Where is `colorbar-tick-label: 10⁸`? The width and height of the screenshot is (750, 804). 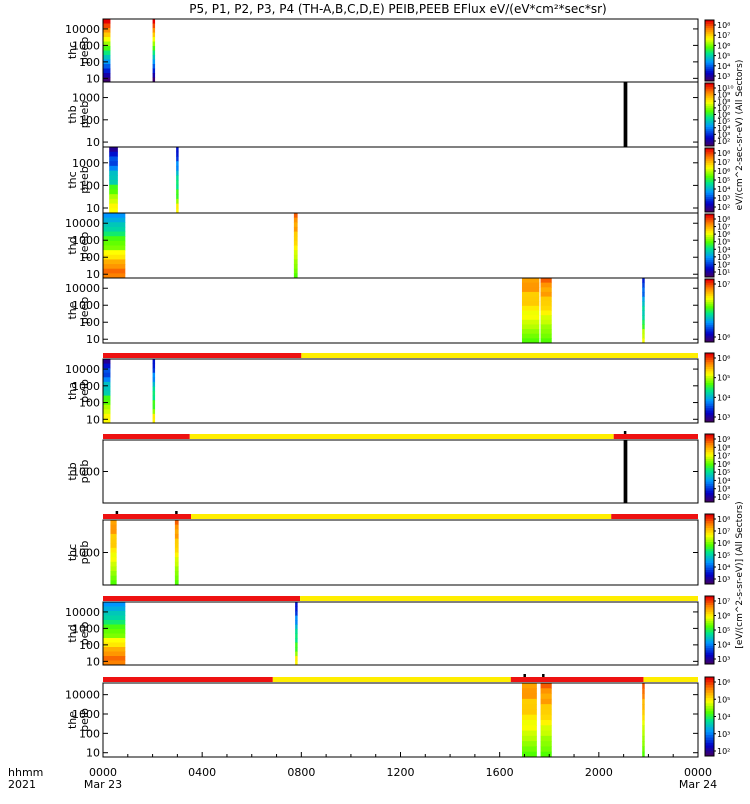 colorbar-tick-label: 10⁸ is located at coordinates (723, 101).